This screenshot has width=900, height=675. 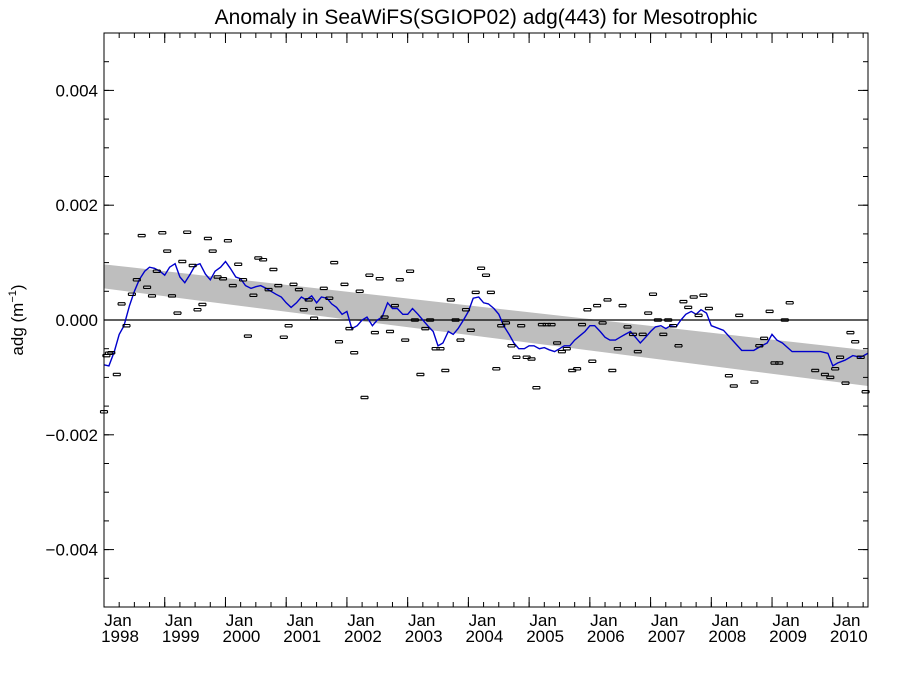 What do you see at coordinates (603, 620) in the screenshot?
I see `x-tick-month-8: Jan` at bounding box center [603, 620].